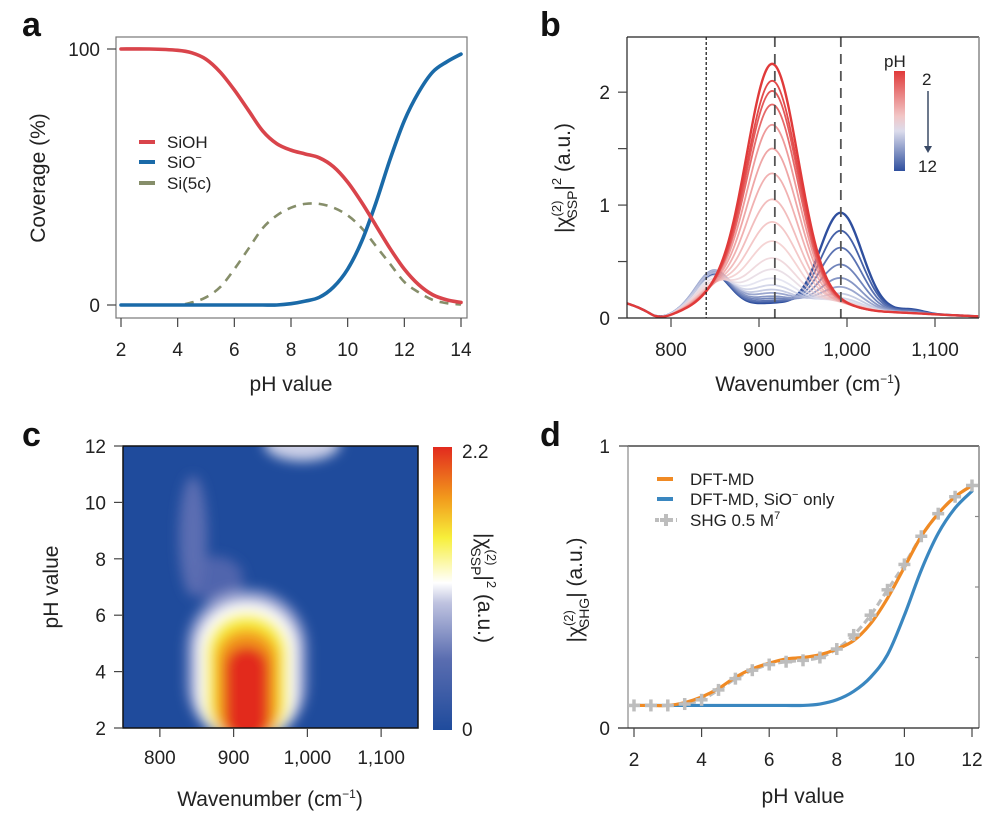 Image resolution: width=1005 pixels, height=815 pixels. I want to click on y-tick-label: 8, so click(100, 560).